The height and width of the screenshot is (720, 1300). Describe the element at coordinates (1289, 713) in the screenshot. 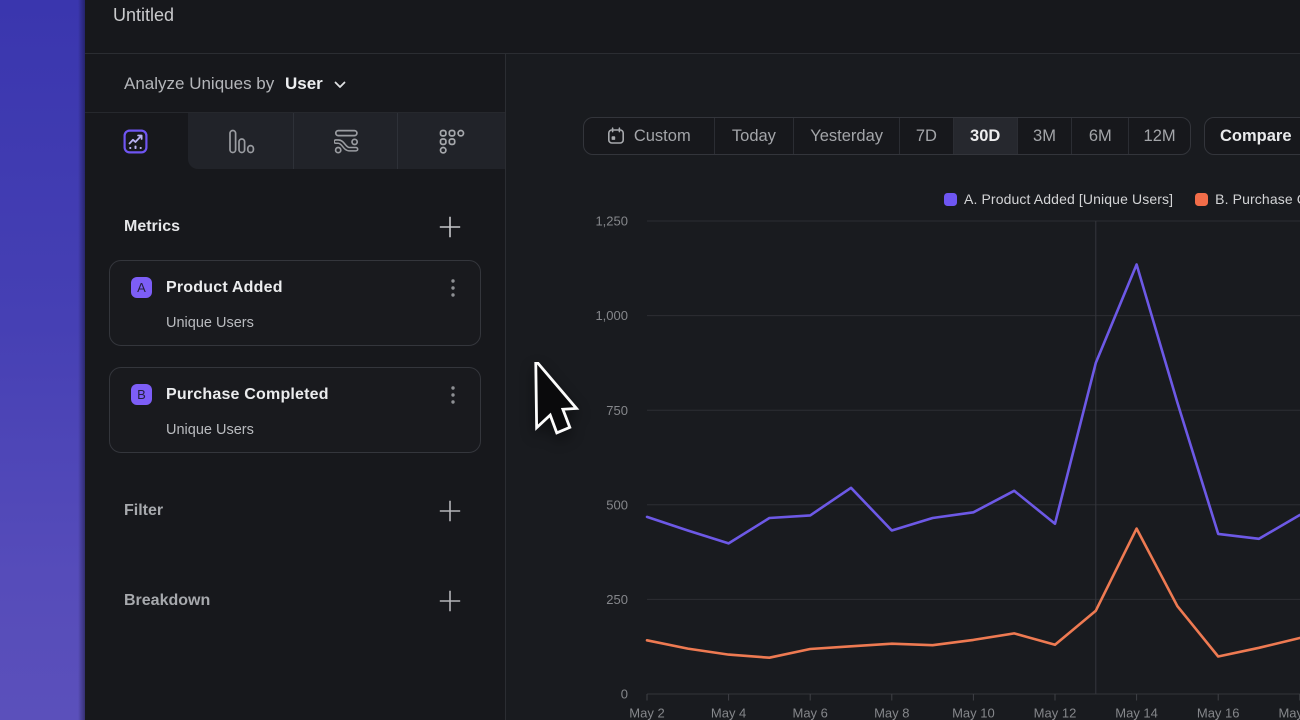

I see `svg-text: May 18` at that location.